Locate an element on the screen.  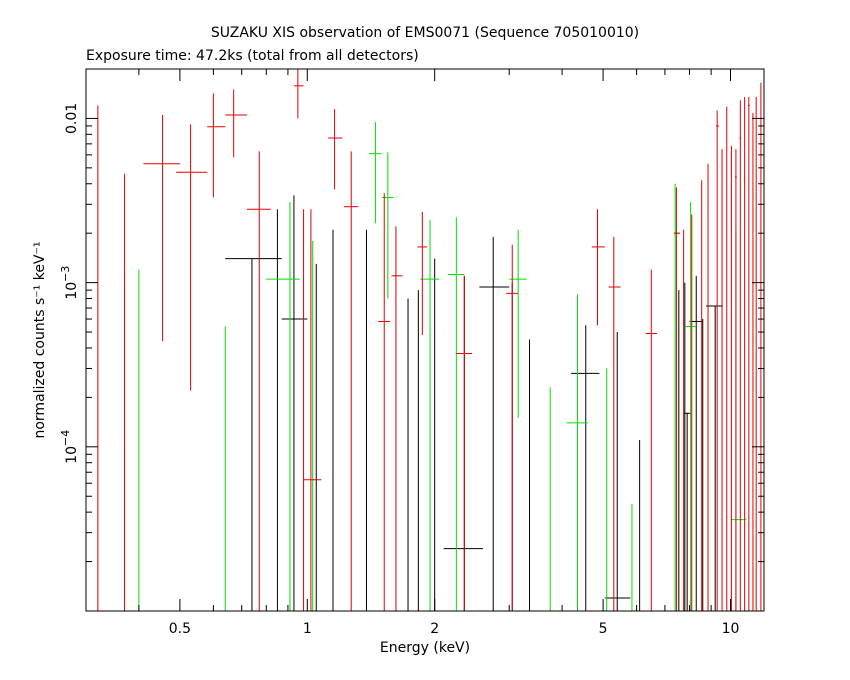
x-axis-label: Energy (keV) is located at coordinates (425, 648).